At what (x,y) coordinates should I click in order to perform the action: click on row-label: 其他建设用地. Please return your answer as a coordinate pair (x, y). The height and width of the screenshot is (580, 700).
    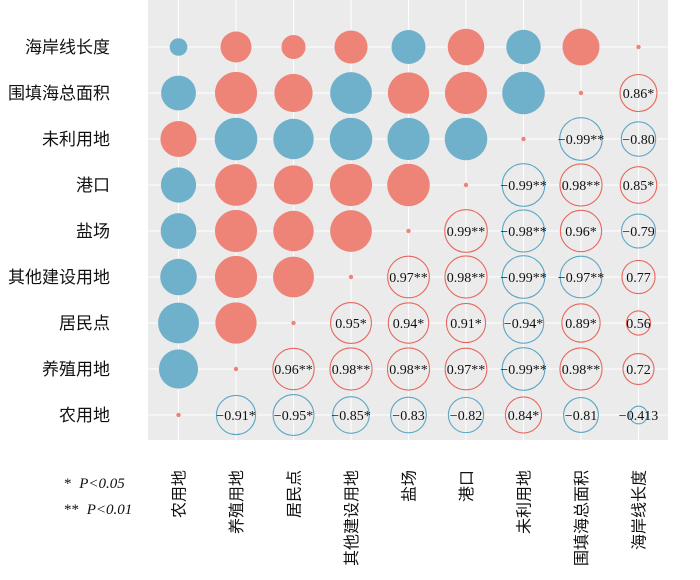
    Looking at the image, I should click on (59, 278).